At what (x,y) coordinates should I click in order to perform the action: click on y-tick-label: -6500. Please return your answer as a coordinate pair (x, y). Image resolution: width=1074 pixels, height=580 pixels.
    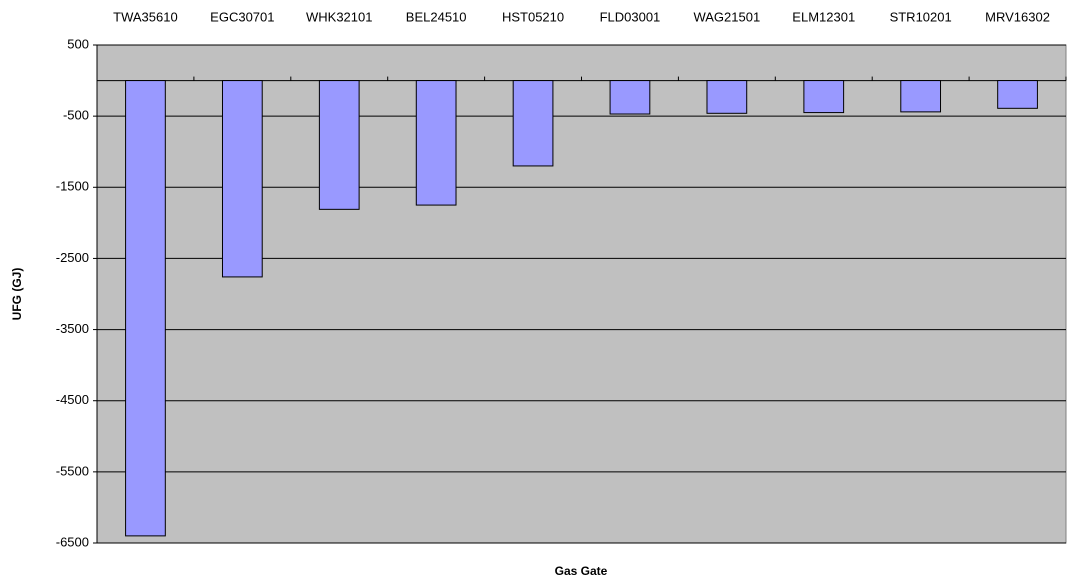
    Looking at the image, I should click on (72, 541).